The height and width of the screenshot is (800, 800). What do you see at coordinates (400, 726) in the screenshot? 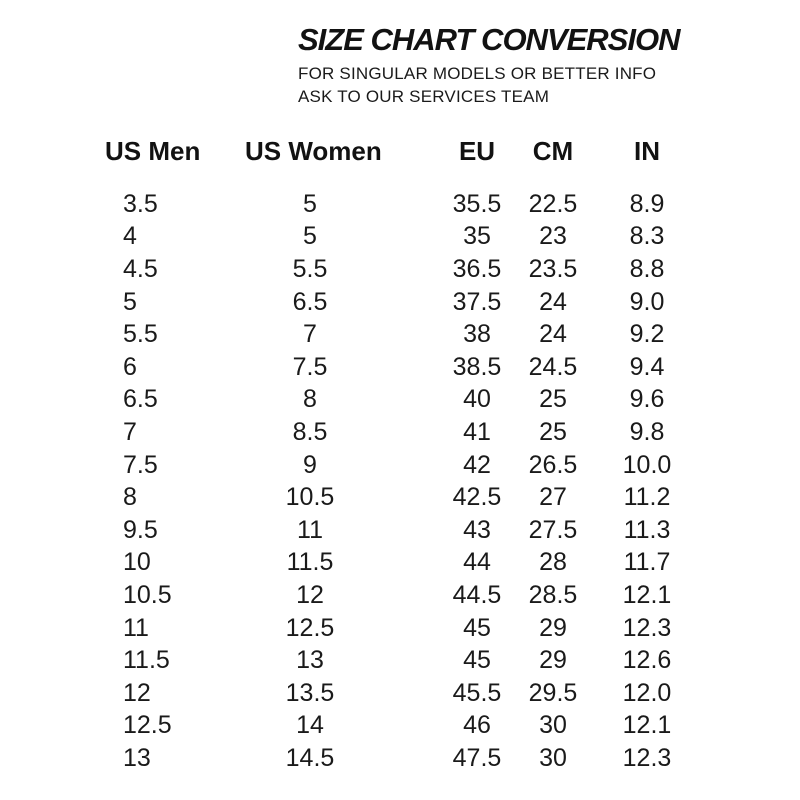
I see `table-row: 12.5 14 46 30 12.1` at bounding box center [400, 726].